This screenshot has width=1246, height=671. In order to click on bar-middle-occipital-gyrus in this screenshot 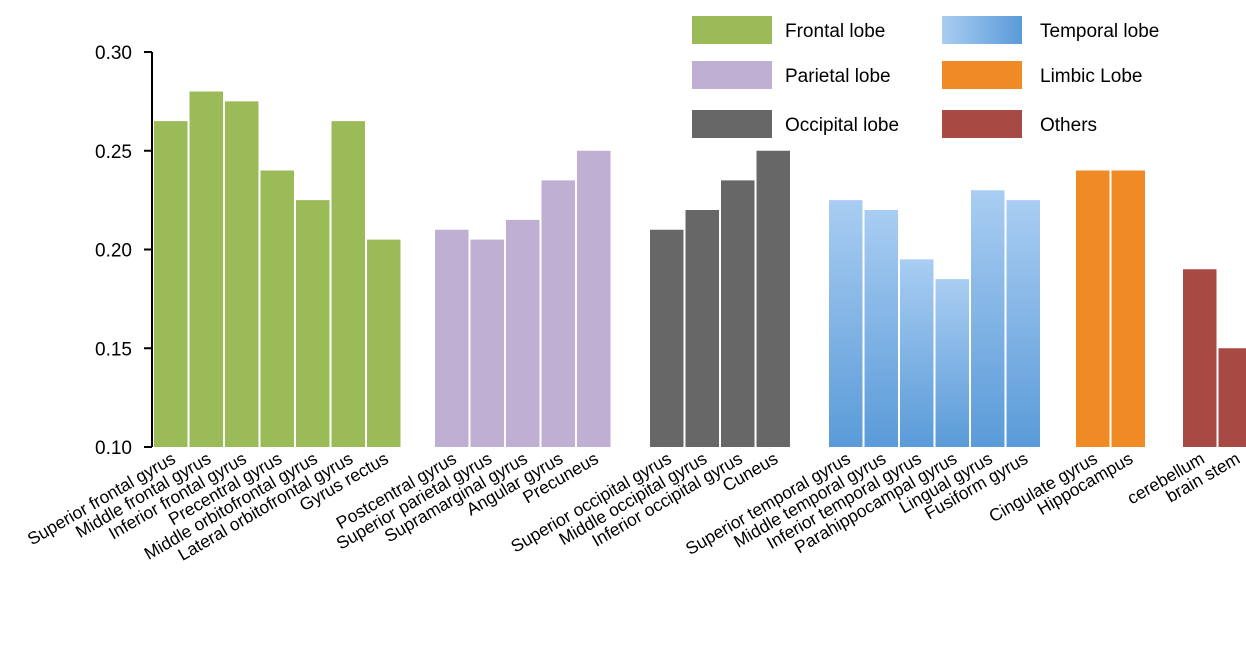, I will do `click(702, 328)`.